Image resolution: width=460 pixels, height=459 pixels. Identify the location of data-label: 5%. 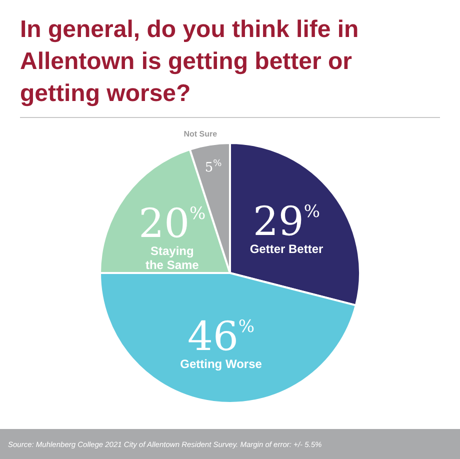
(213, 167).